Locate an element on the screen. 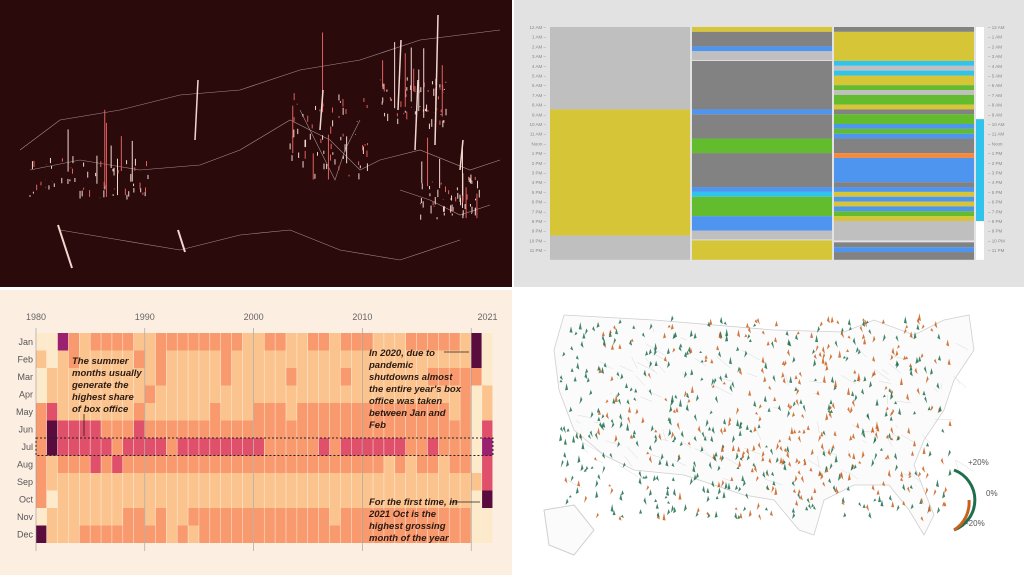  hour-label-right: – 8 AM is located at coordinates (995, 105).